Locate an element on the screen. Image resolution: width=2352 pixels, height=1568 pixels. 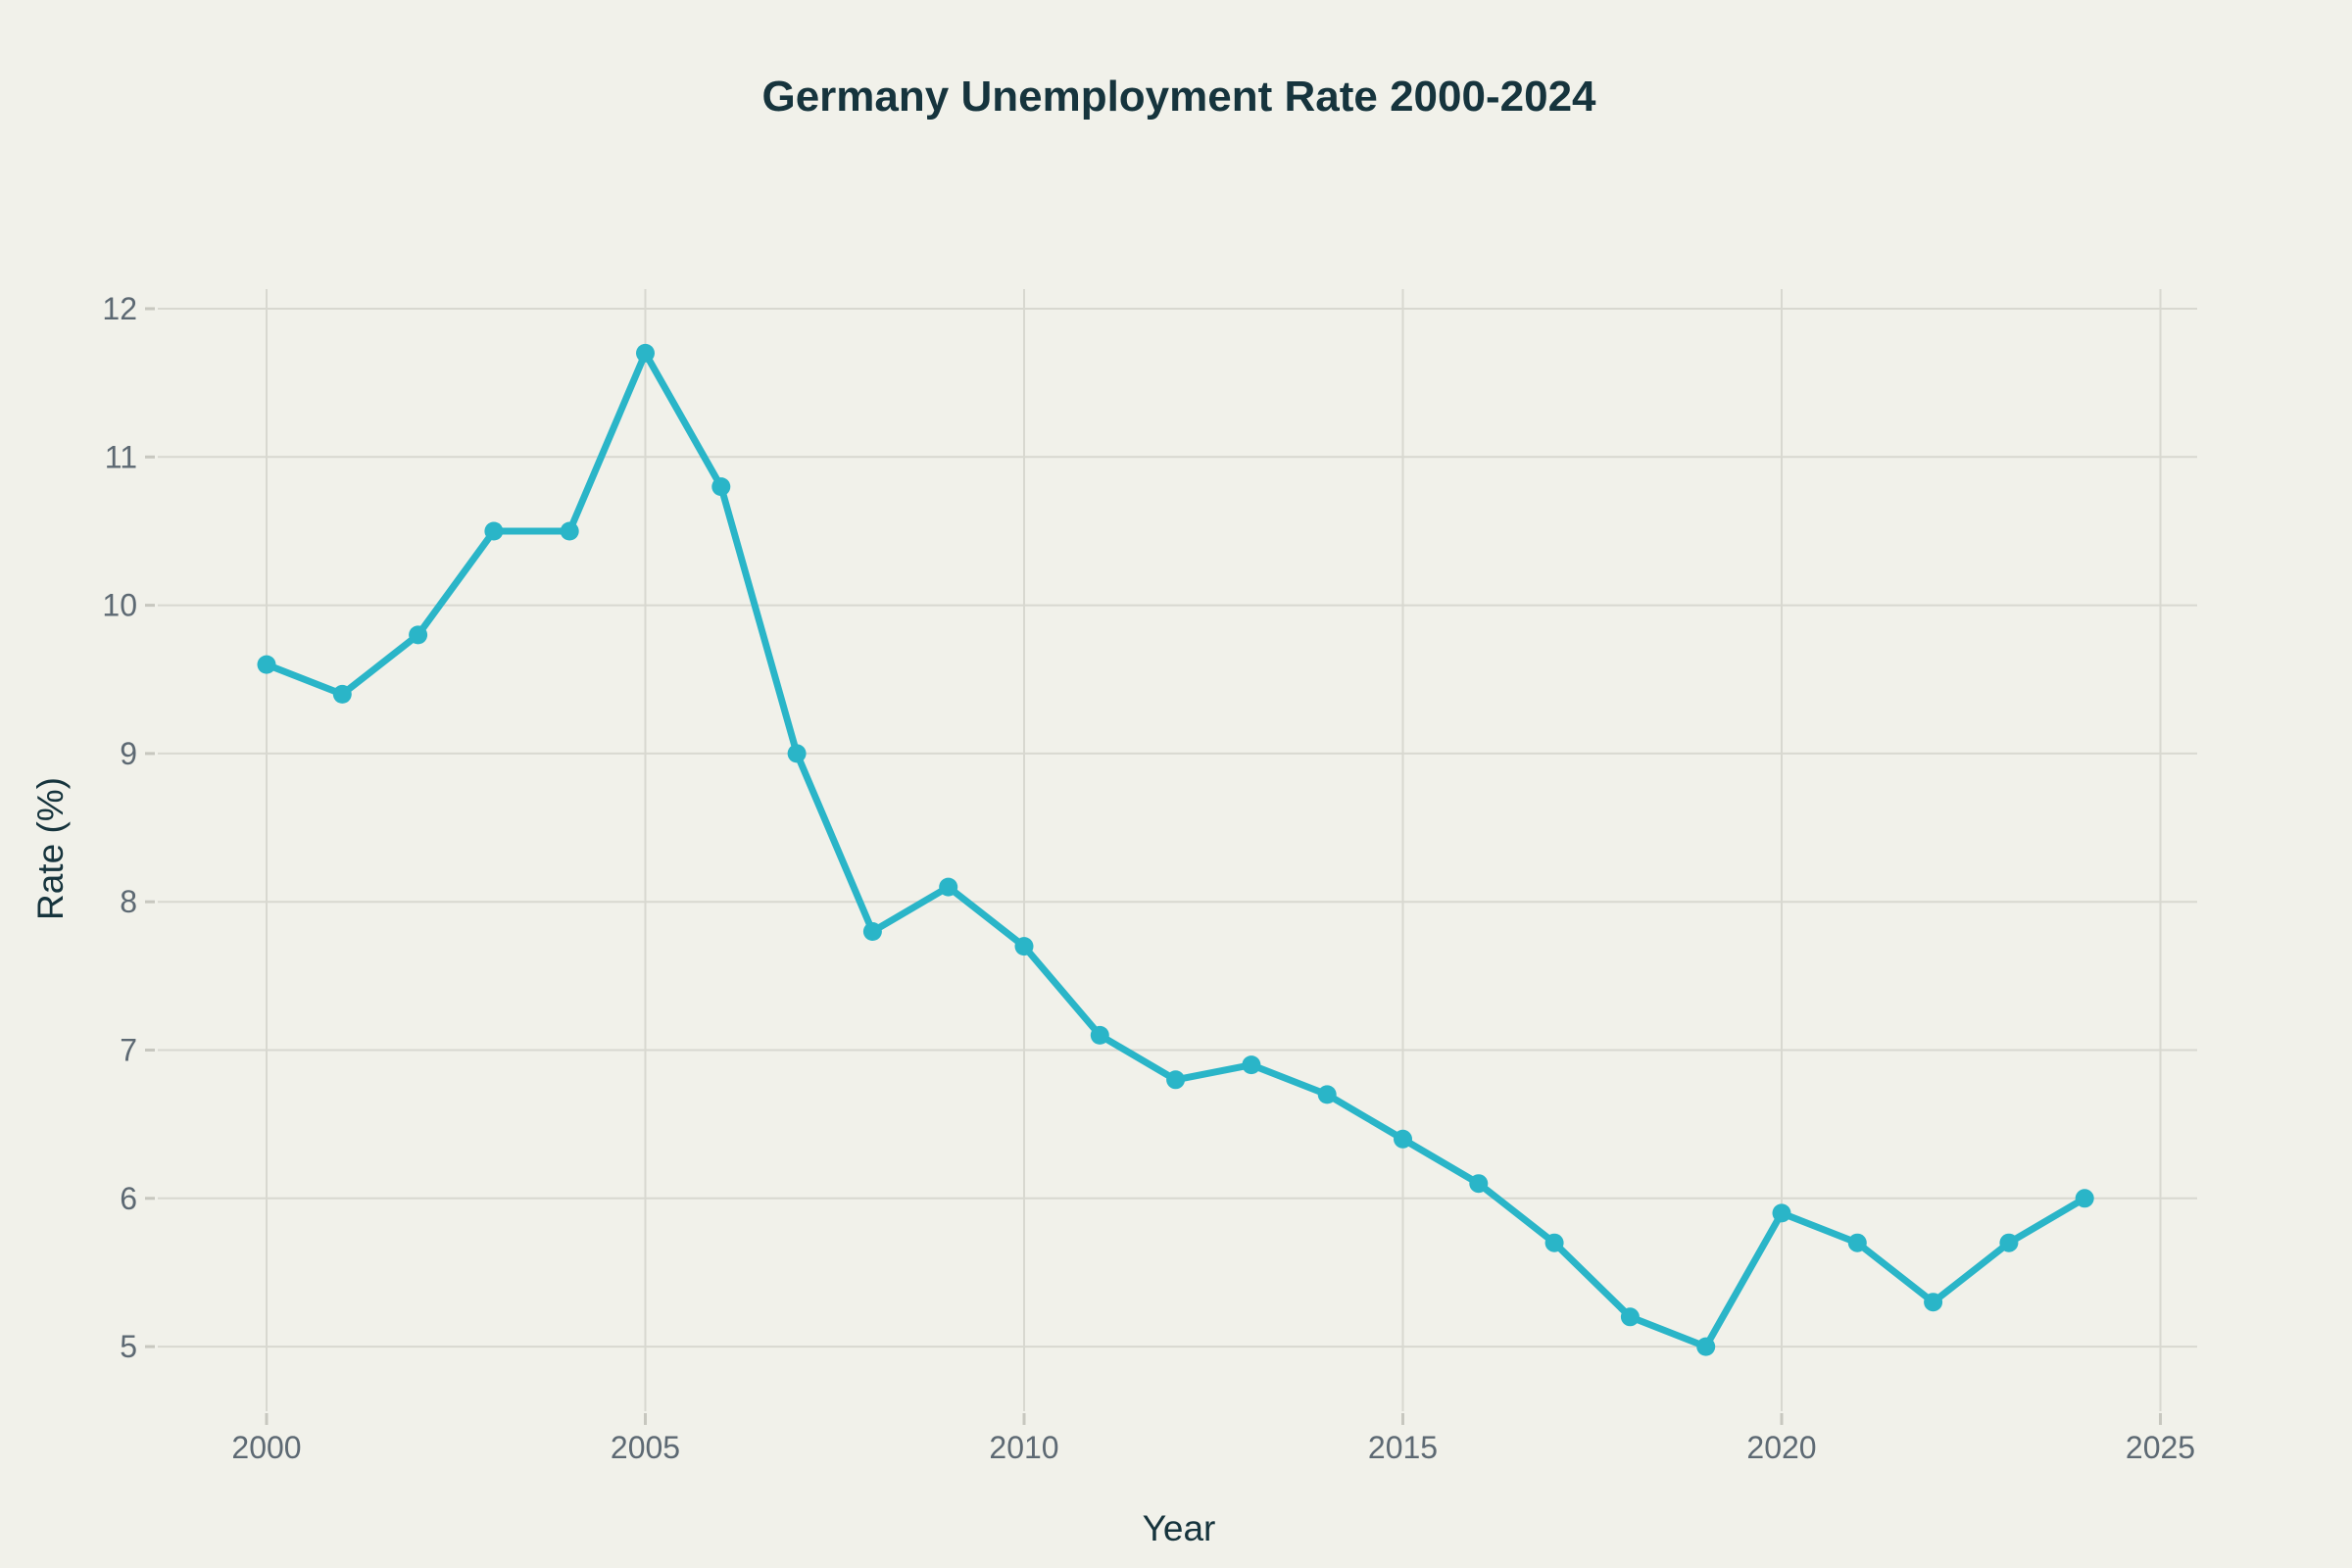
x-tick-label: 2015 is located at coordinates (1403, 1447).